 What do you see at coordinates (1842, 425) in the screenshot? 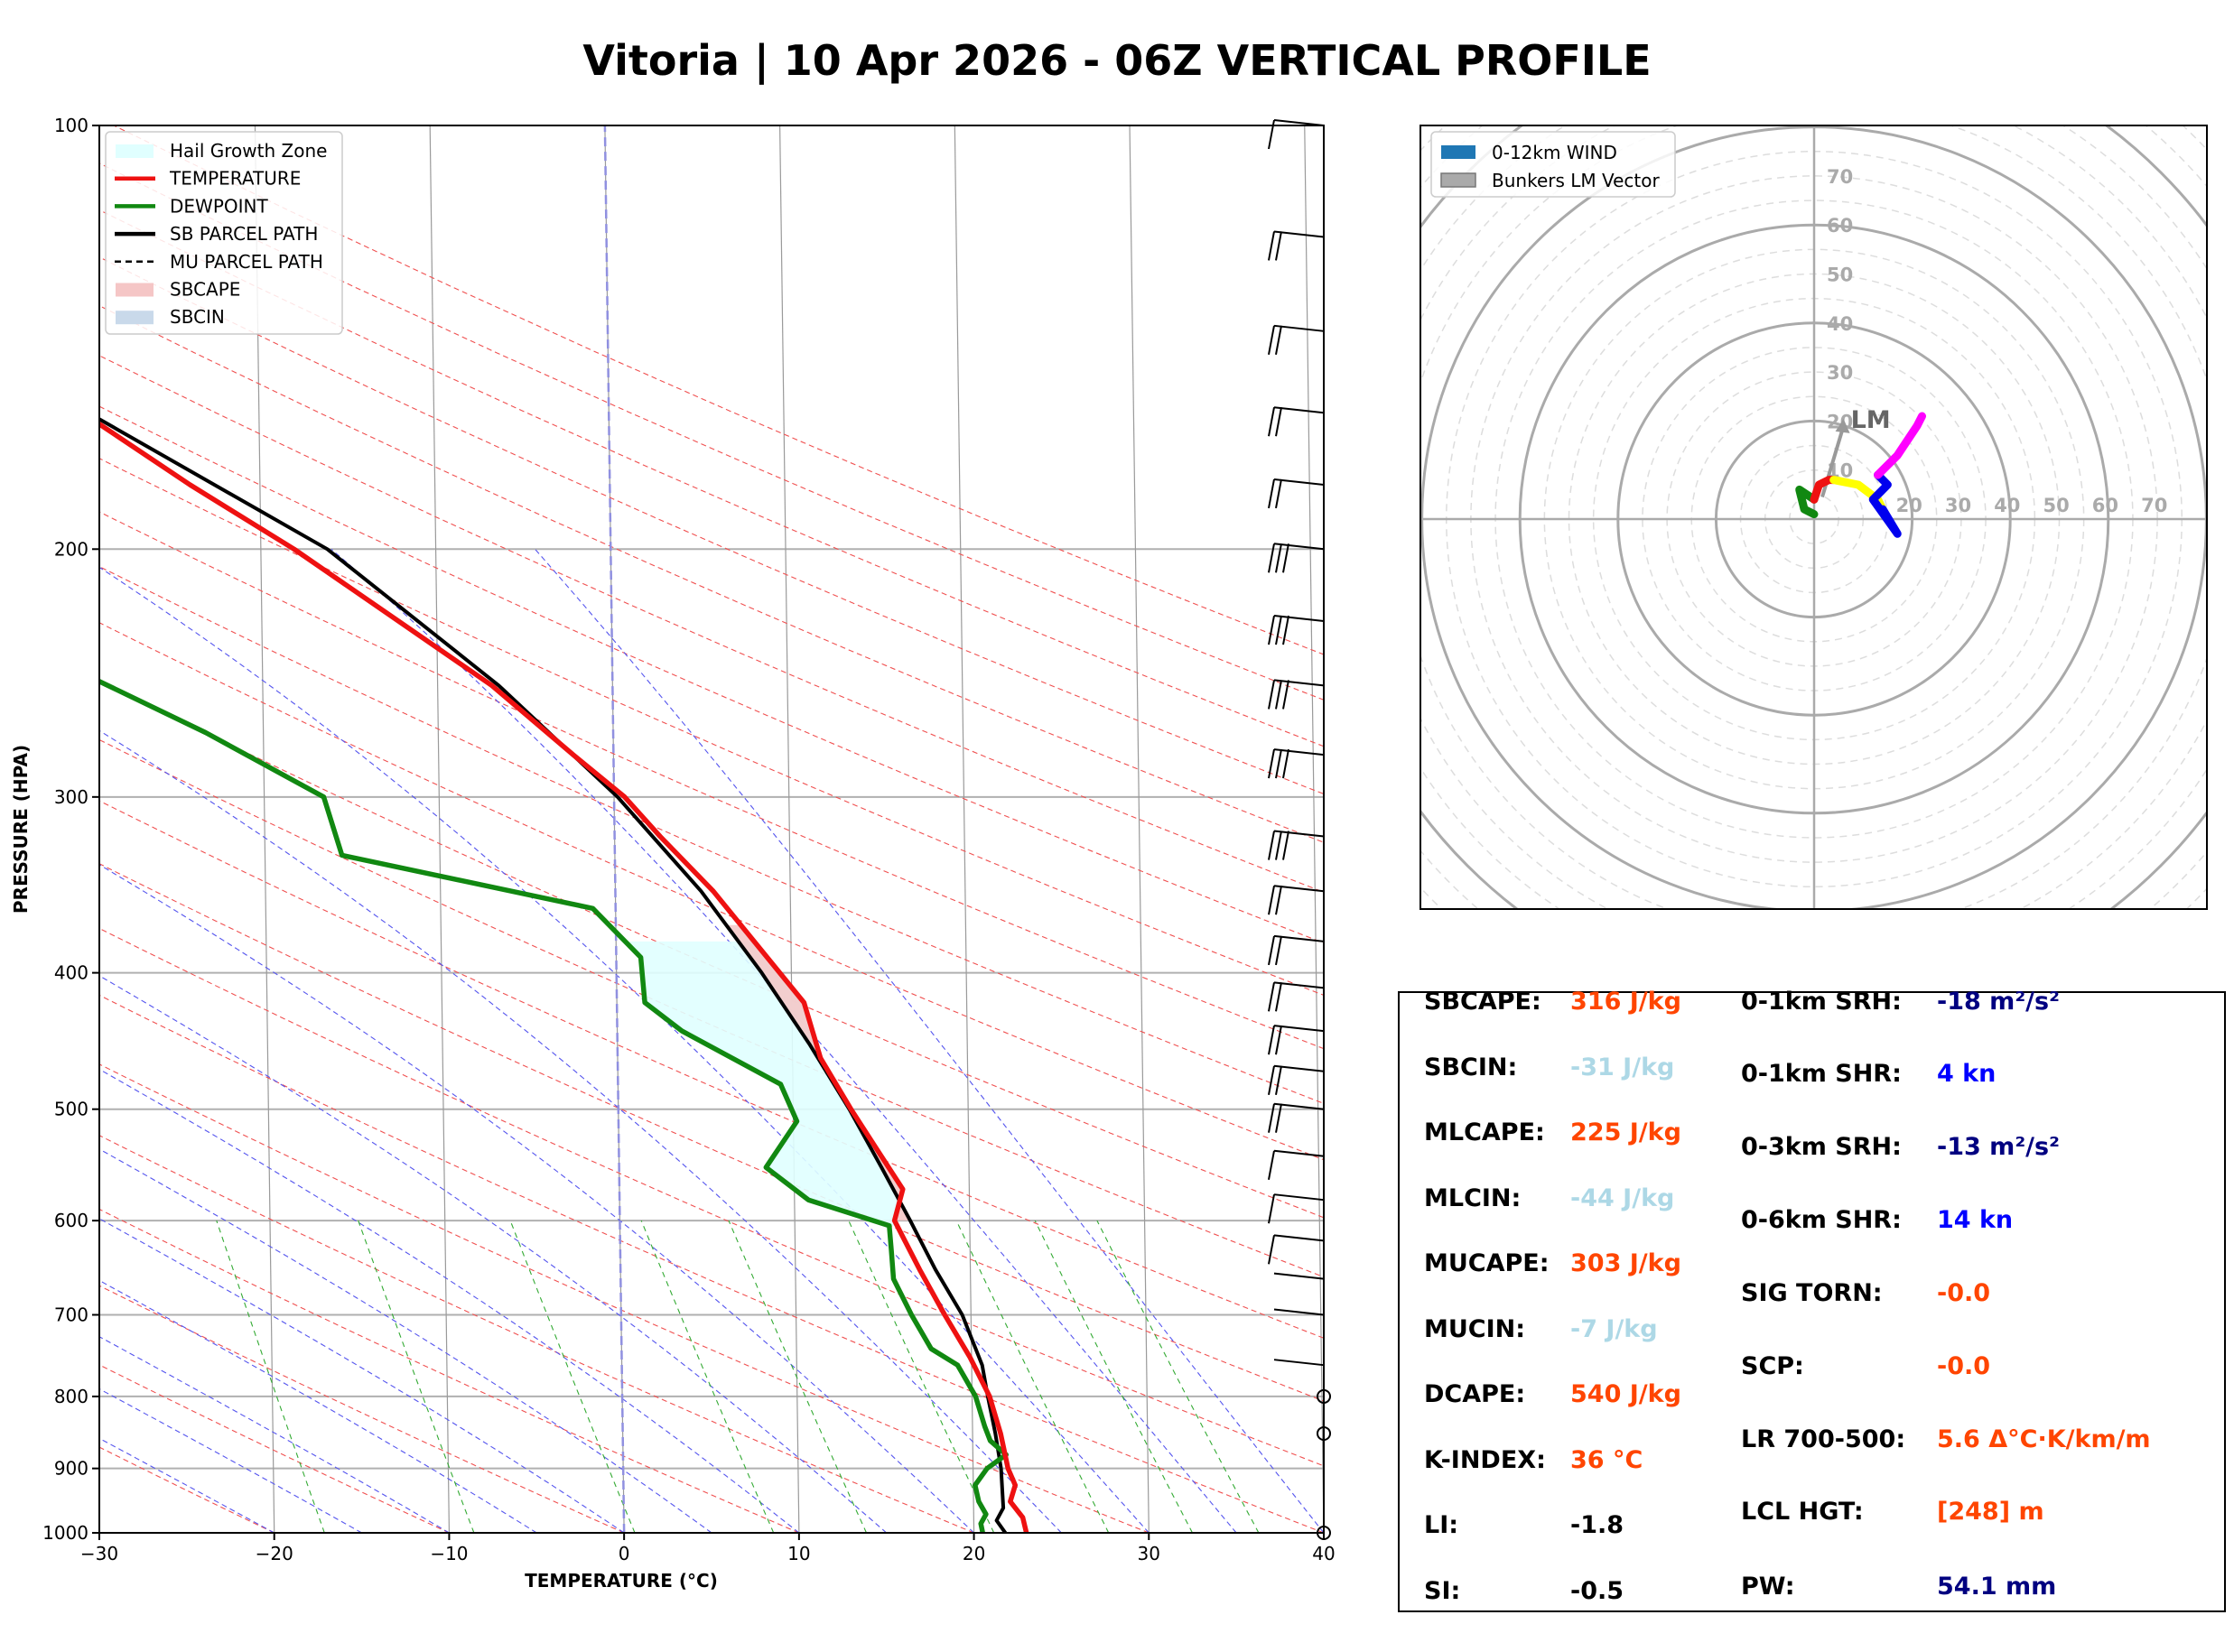
I see `bunkers-lm-arrowhead` at bounding box center [1842, 425].